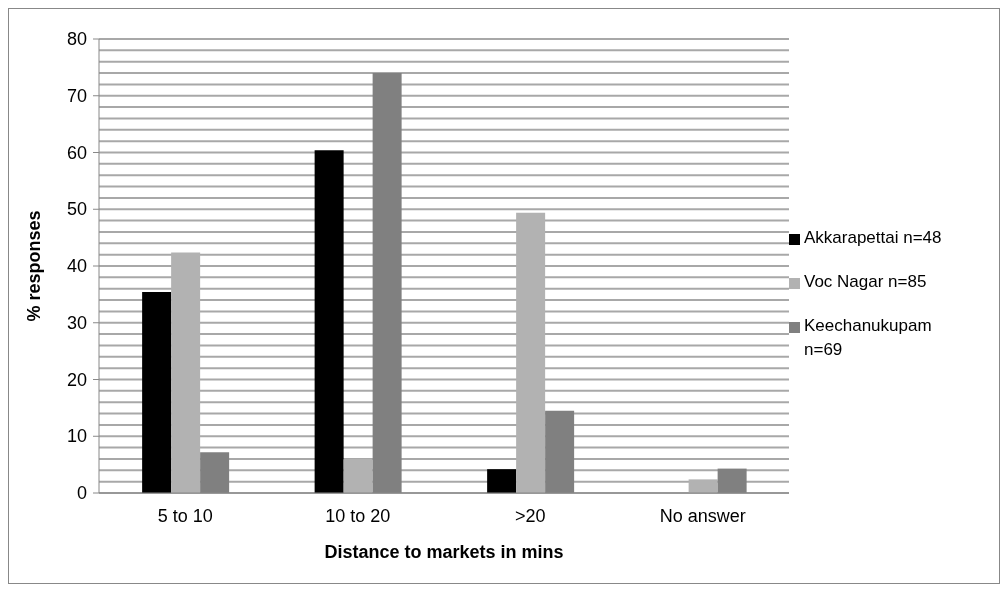  Describe the element at coordinates (76, 95) in the screenshot. I see `y-tick-label: 70` at that location.